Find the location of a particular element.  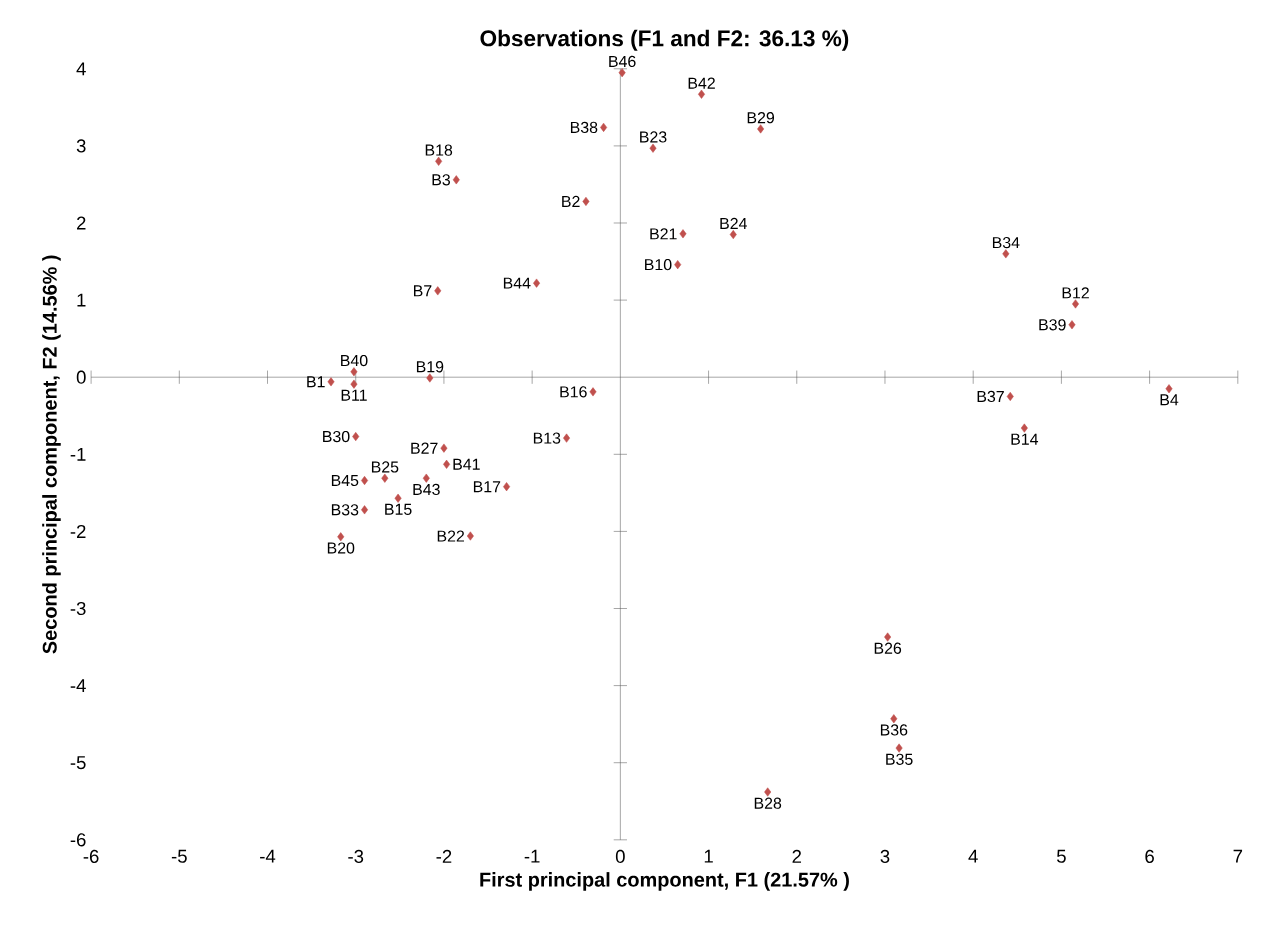

y-tick-label: 4 is located at coordinates (81, 69).